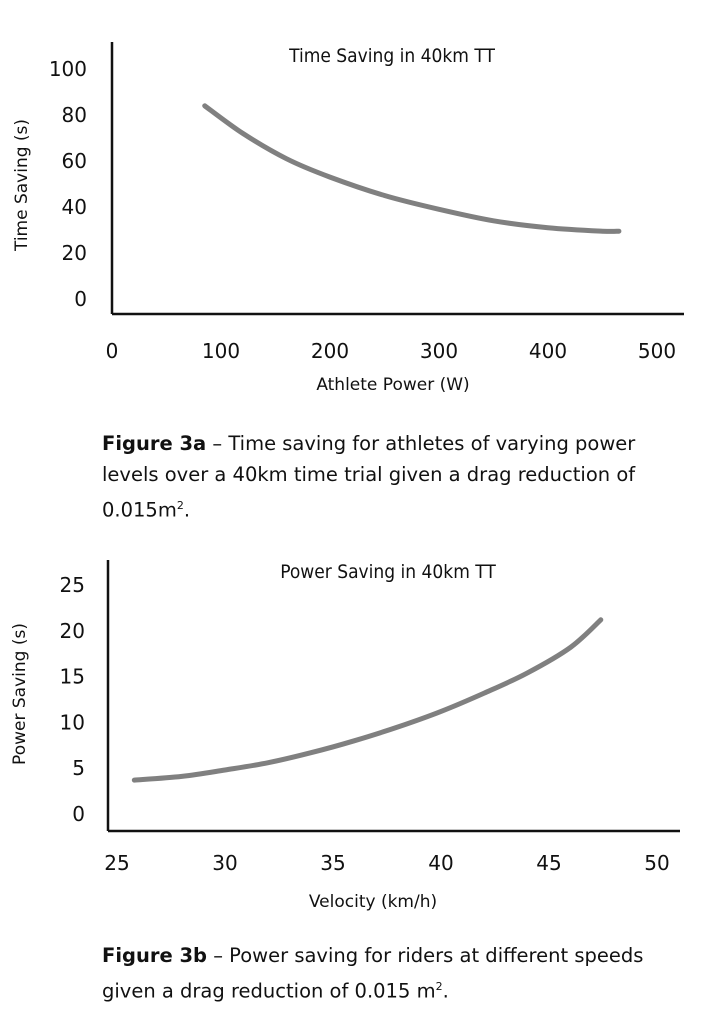 Image resolution: width=704 pixels, height=1024 pixels. I want to click on x-tick-label: 500, so click(657, 351).